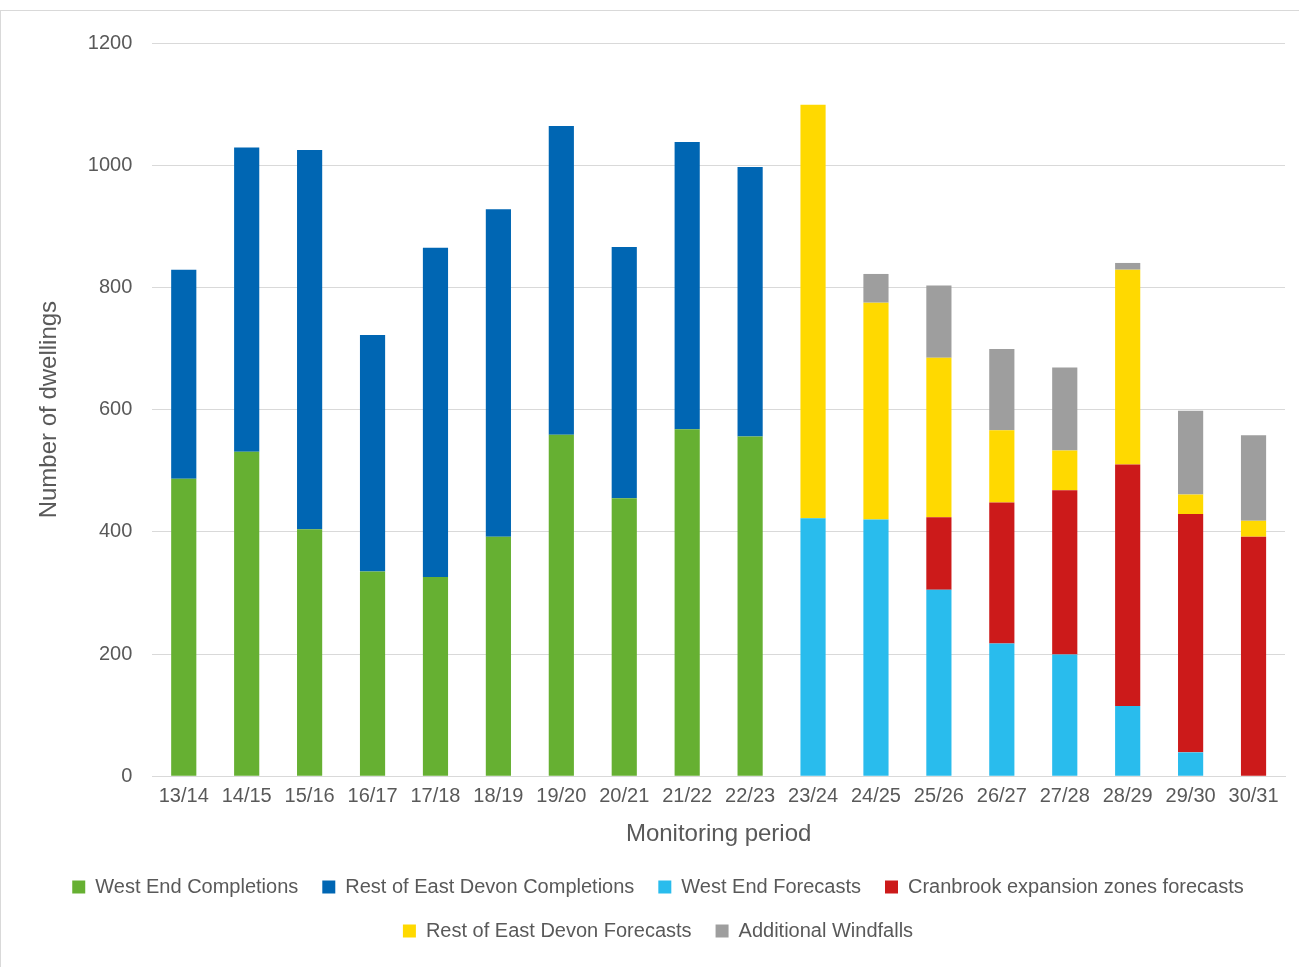 The height and width of the screenshot is (967, 1300). What do you see at coordinates (771, 885) in the screenshot?
I see `legend-label: West End Forecasts` at bounding box center [771, 885].